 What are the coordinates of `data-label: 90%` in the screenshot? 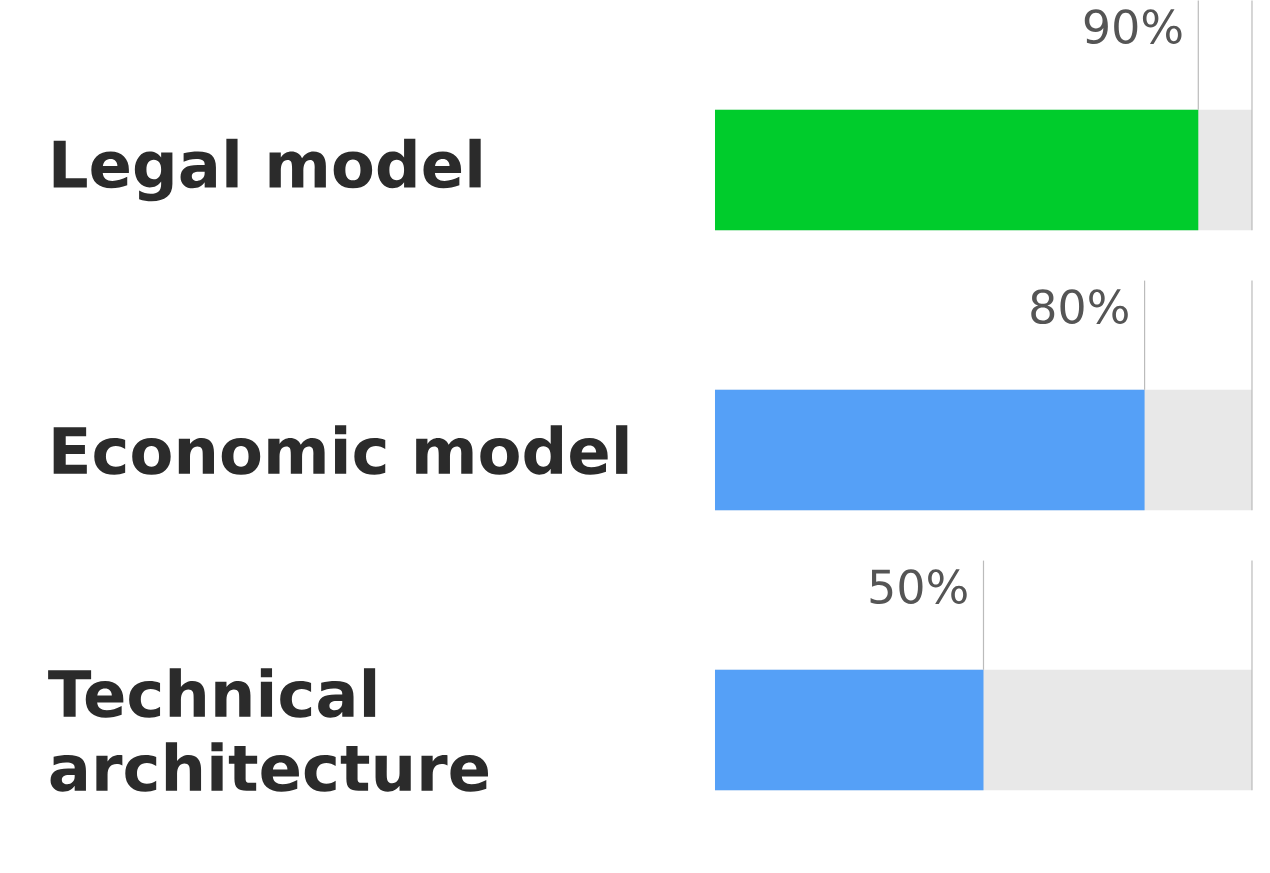 It's located at (1133, 26).